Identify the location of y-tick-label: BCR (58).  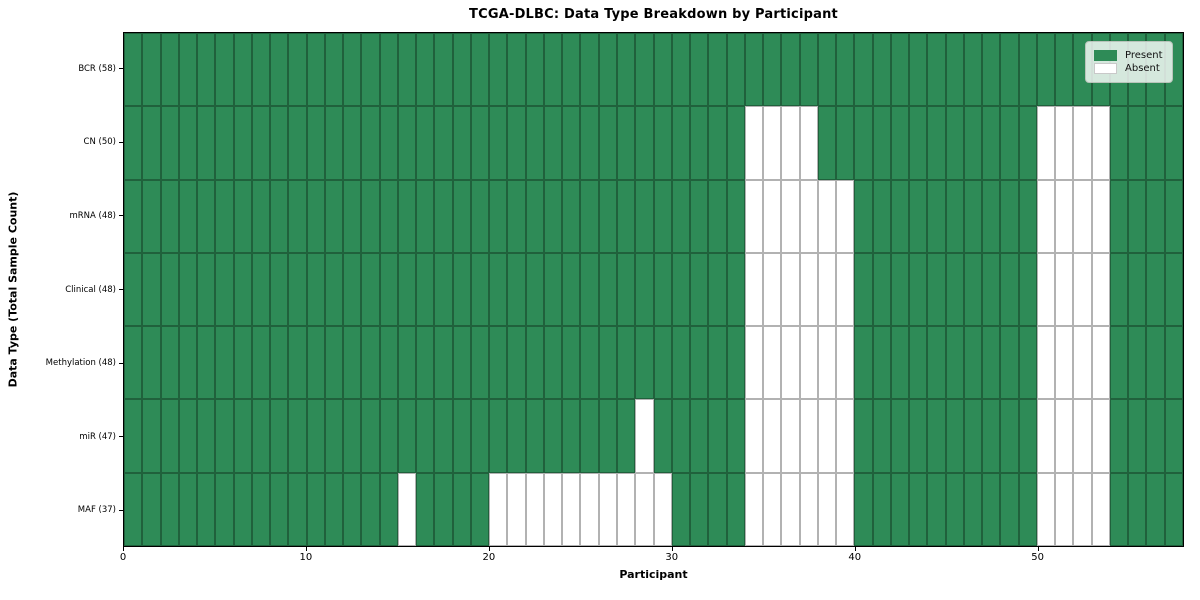
(97, 68).